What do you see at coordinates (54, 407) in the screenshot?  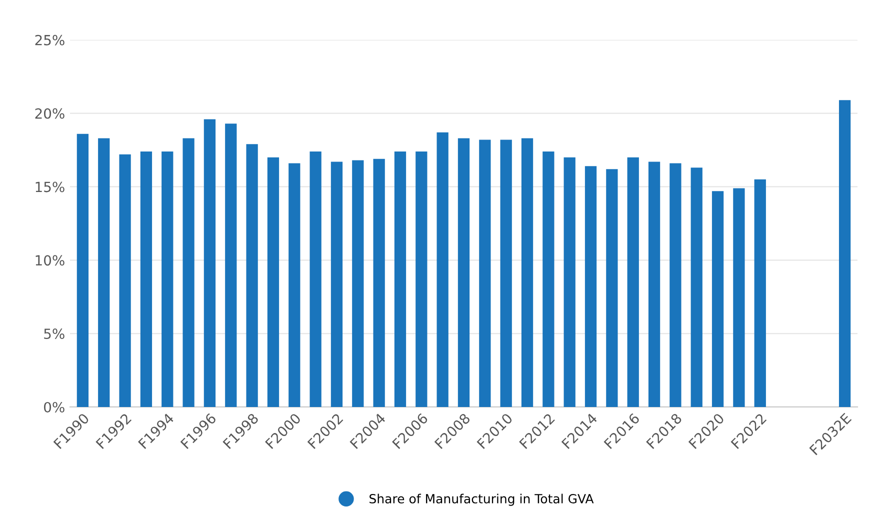 I see `y-tick-label: 0%` at bounding box center [54, 407].